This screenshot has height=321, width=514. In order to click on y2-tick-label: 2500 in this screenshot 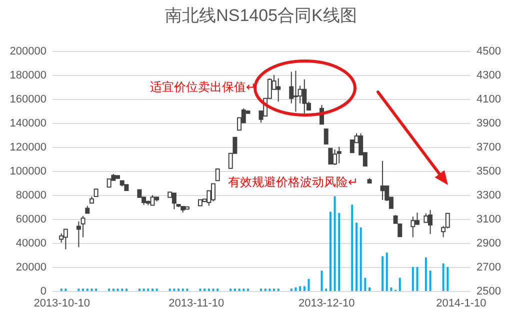, I will do `click(488, 292)`.